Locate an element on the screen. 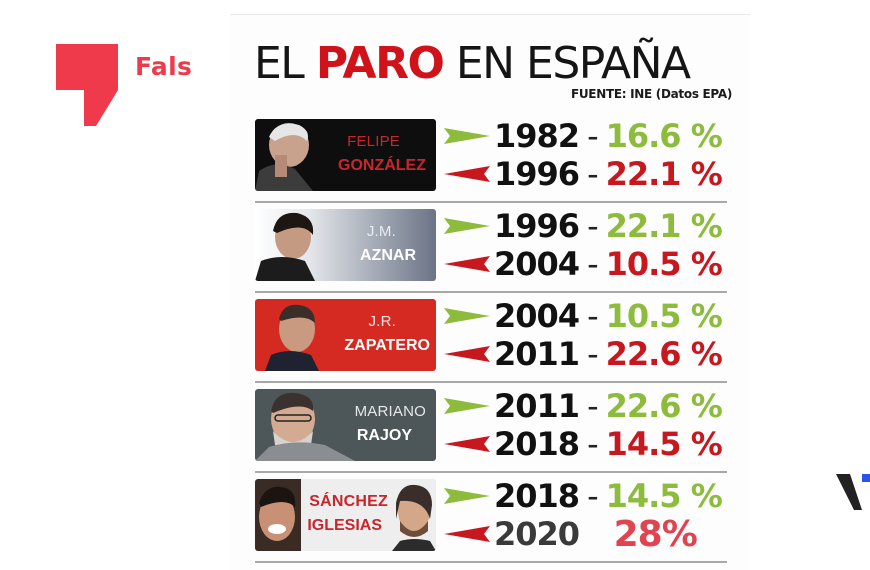 This screenshot has width=870, height=570. exit-rate: 28% is located at coordinates (655, 534).